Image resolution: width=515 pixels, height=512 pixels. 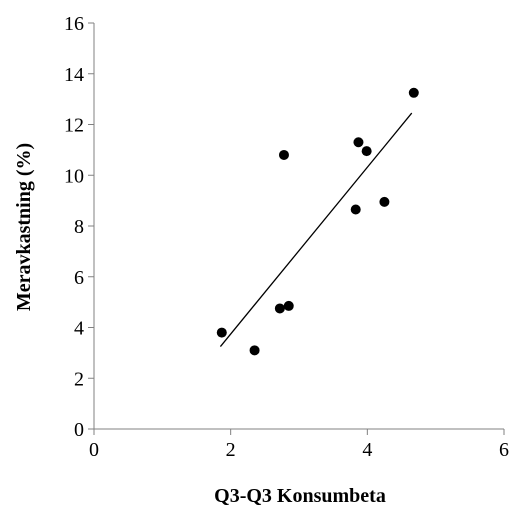 I want to click on x-ticks: 0 2 4 6, so click(x=299, y=445).